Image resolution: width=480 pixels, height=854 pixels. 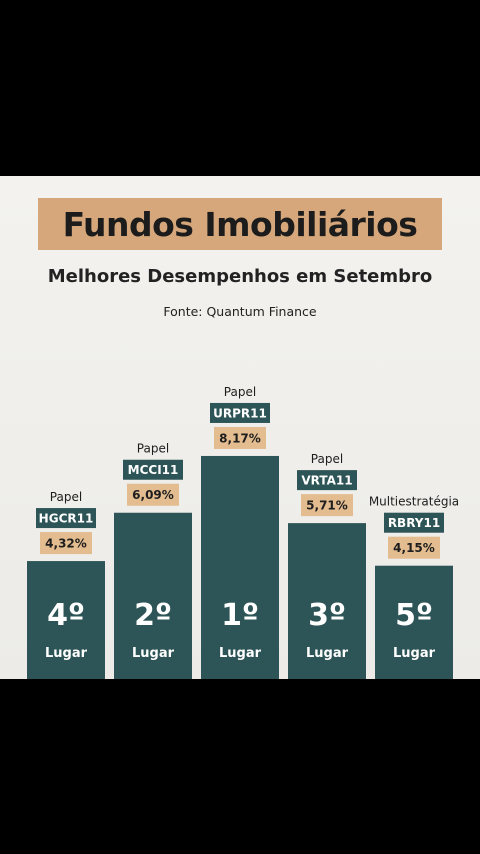 What do you see at coordinates (66, 615) in the screenshot?
I see `rank-label: 4º` at bounding box center [66, 615].